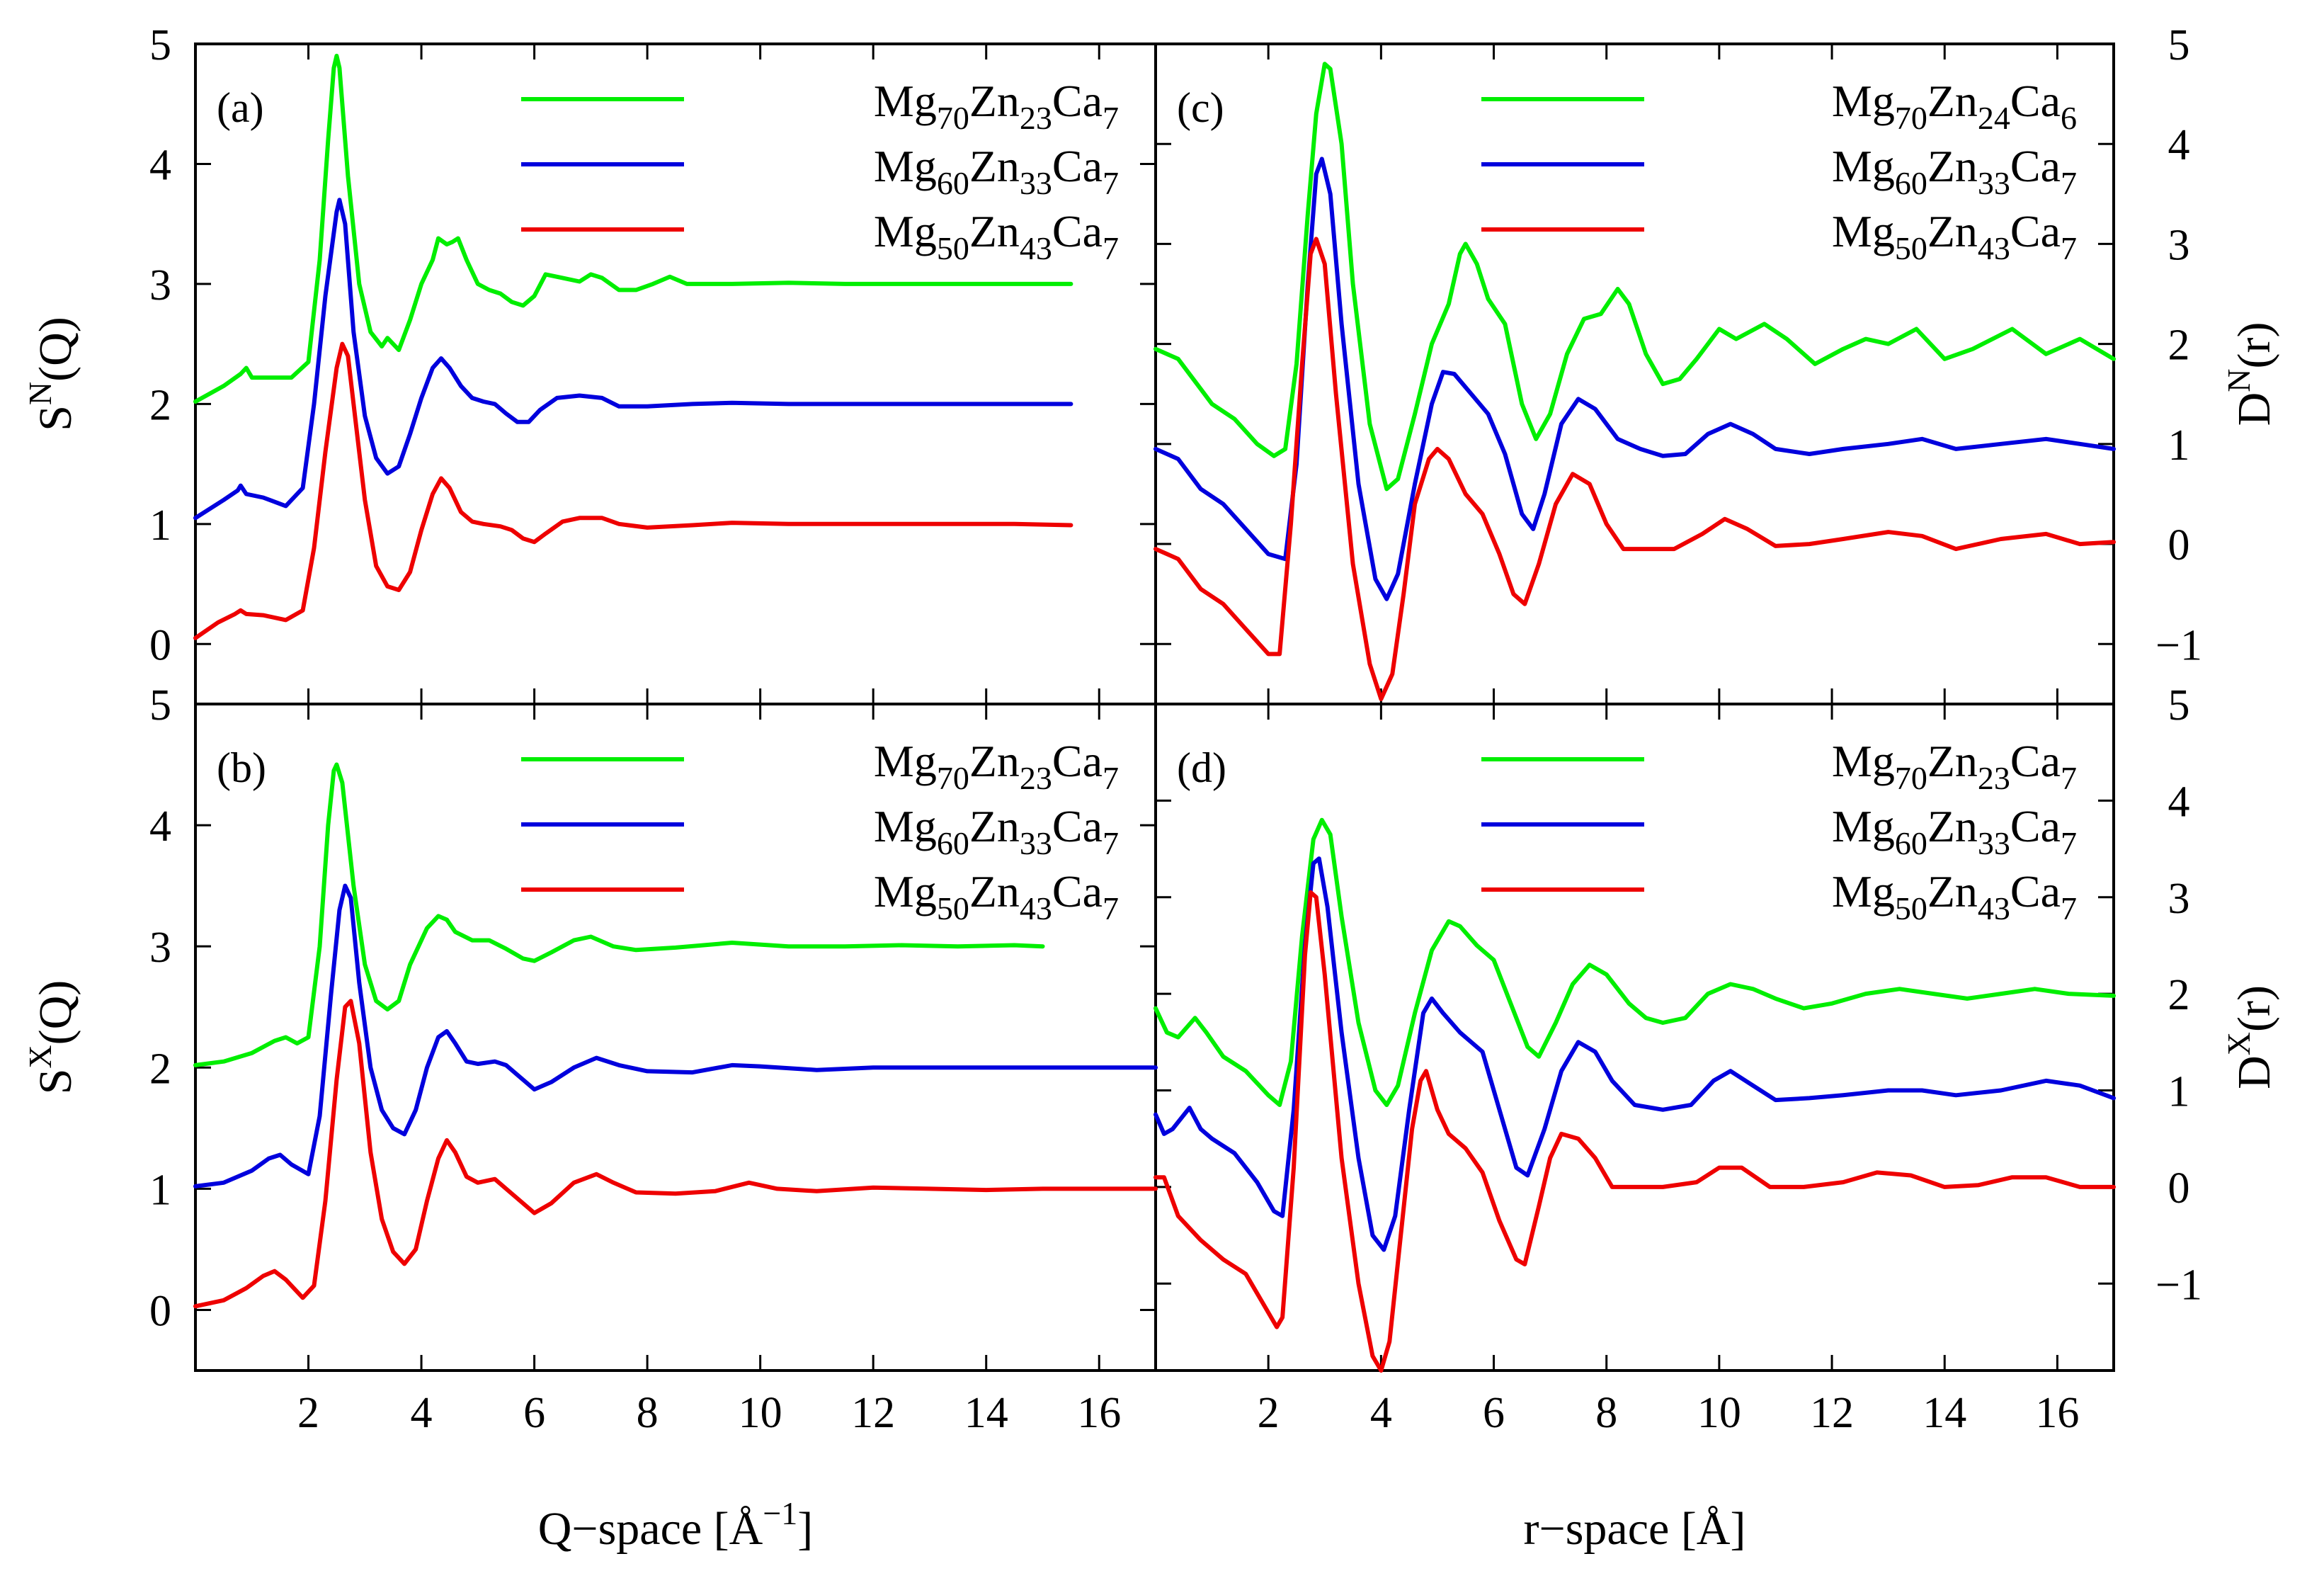  Describe the element at coordinates (1099, 1413) in the screenshot. I see `x-tick-label: 16` at that location.